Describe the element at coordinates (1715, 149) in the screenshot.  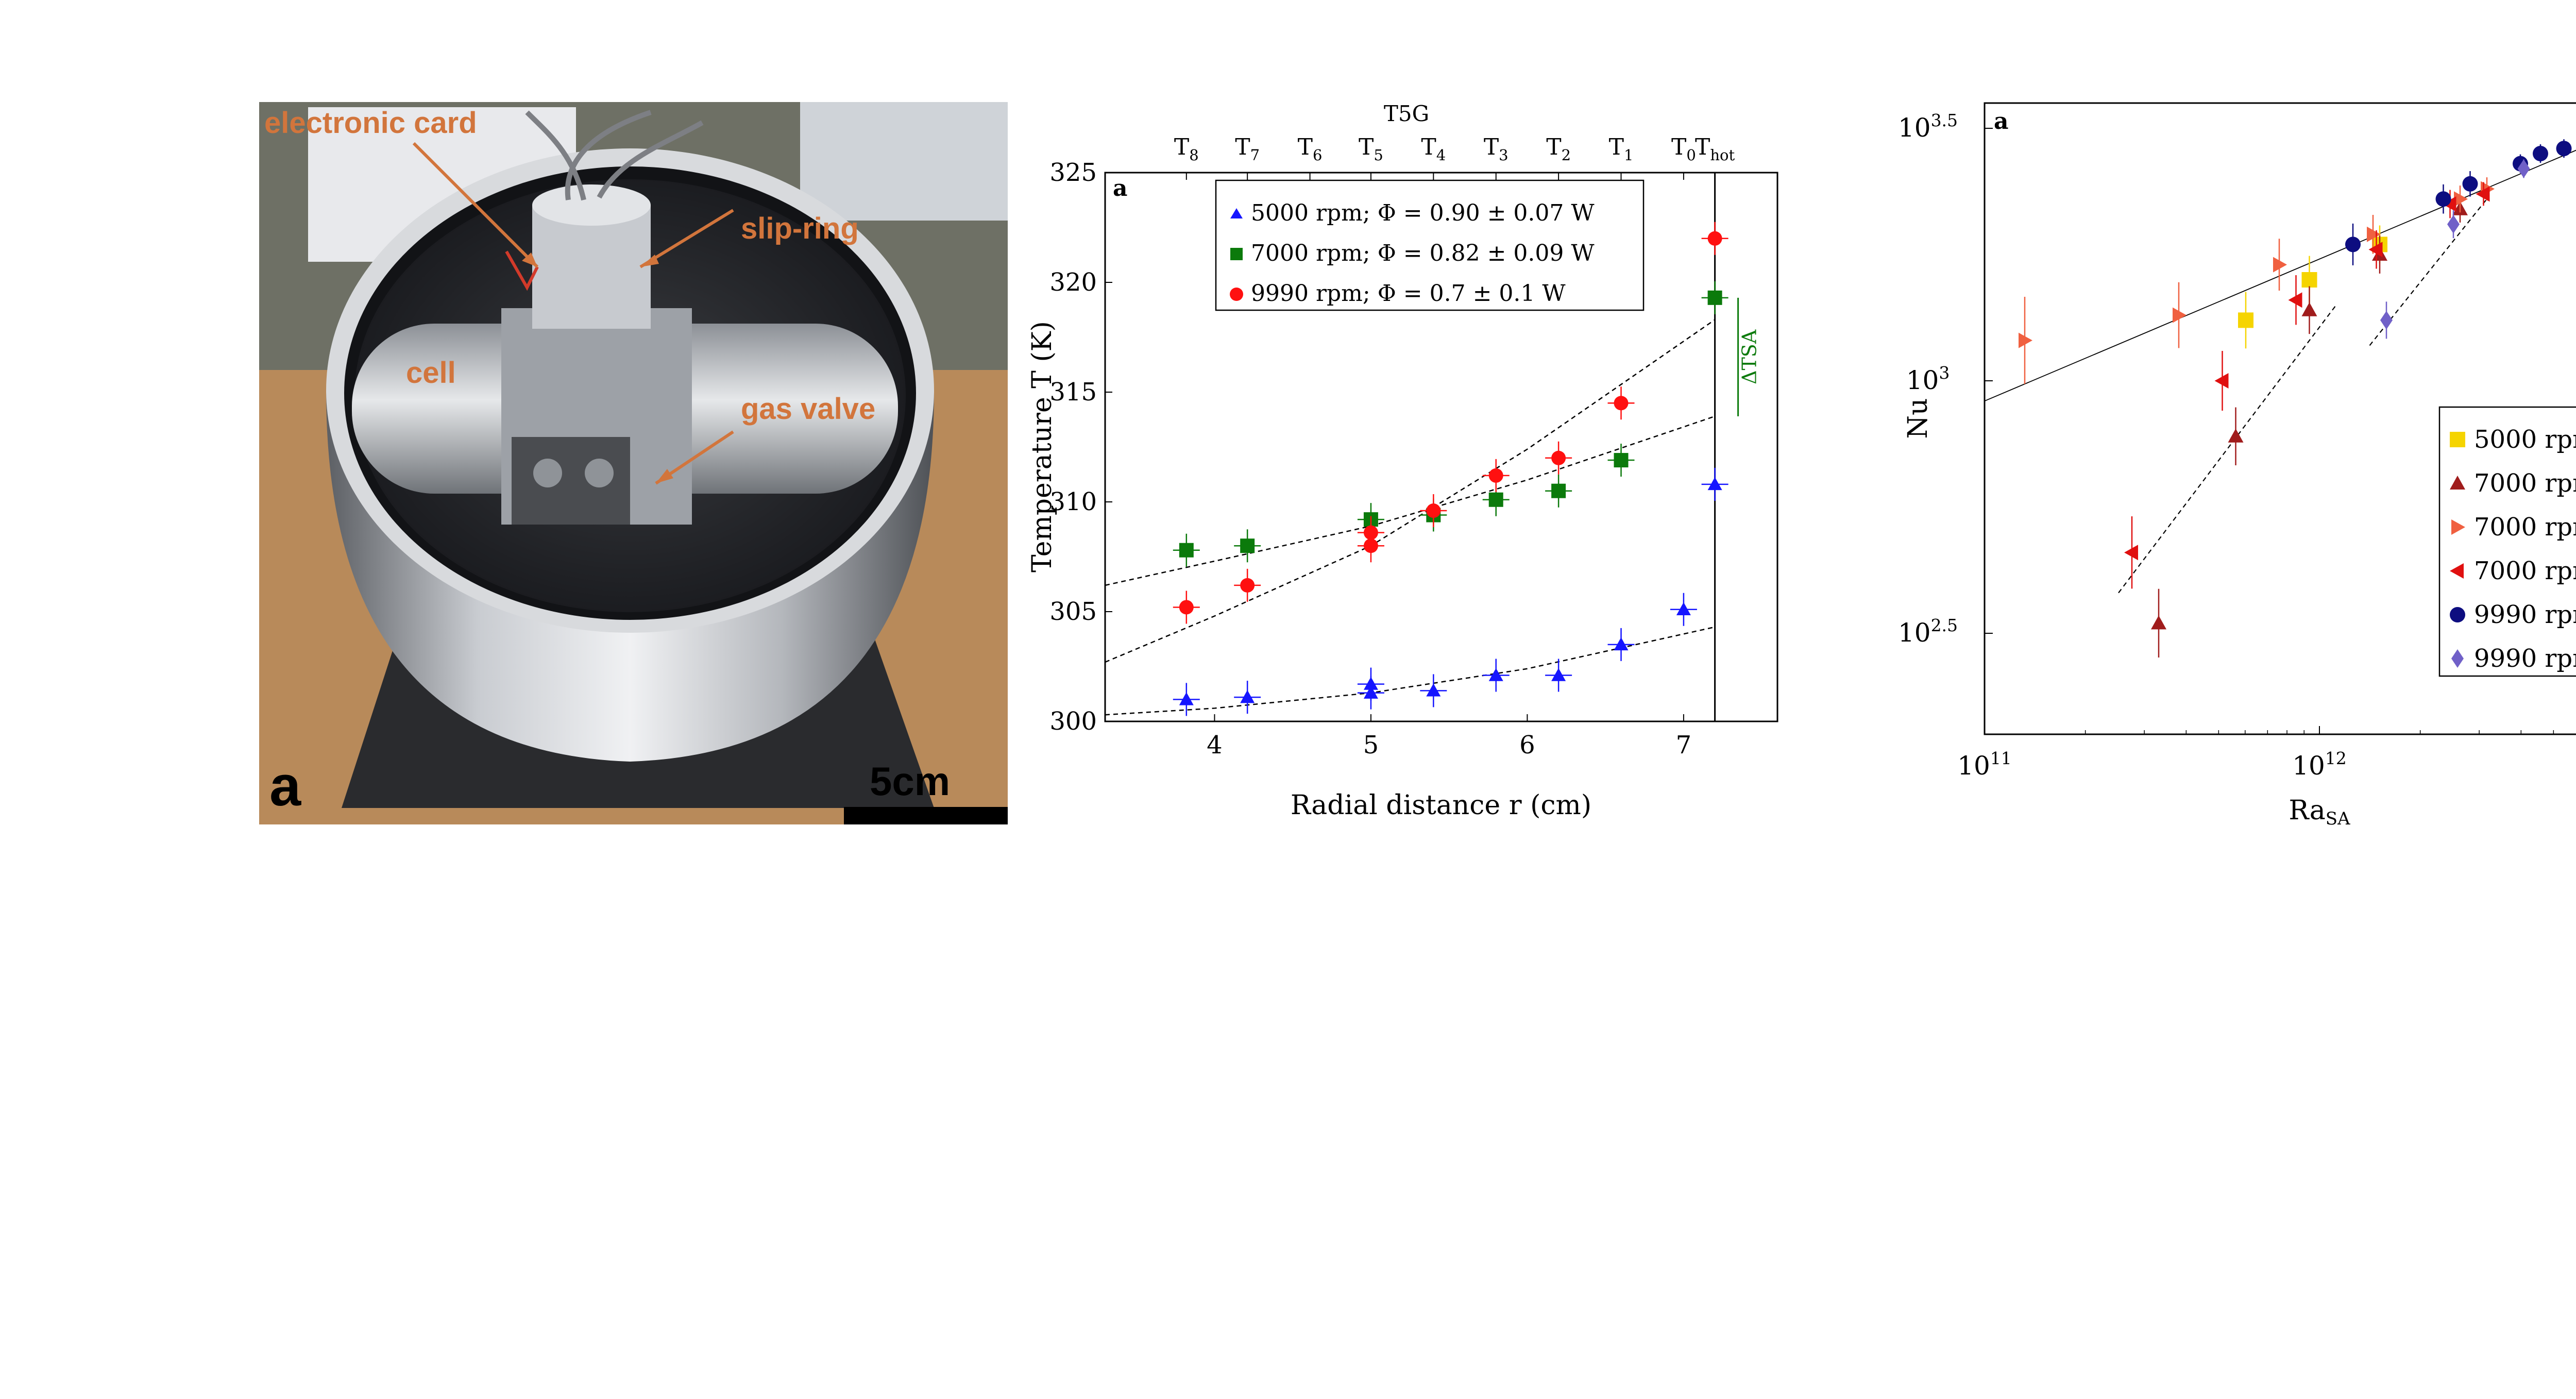
I see `top-tick-label: Thot` at that location.